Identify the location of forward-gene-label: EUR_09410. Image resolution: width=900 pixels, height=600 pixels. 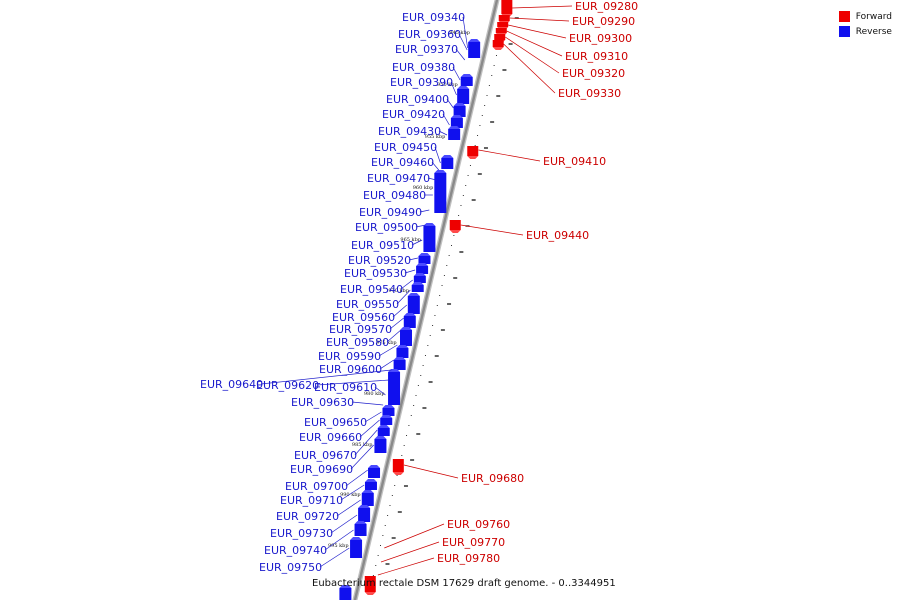
(574, 161).